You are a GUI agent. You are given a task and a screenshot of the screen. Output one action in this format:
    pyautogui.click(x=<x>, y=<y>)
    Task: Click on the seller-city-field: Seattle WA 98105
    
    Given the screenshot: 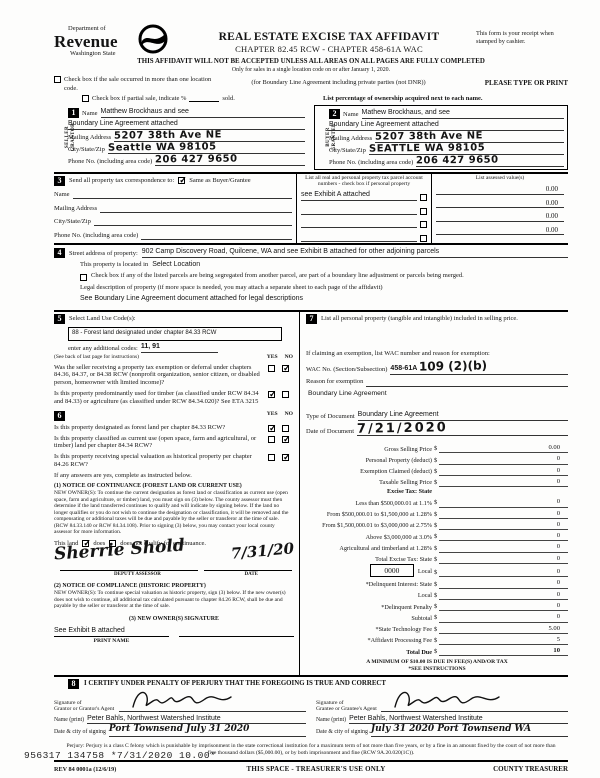 What is the action you would take?
    pyautogui.click(x=206, y=147)
    